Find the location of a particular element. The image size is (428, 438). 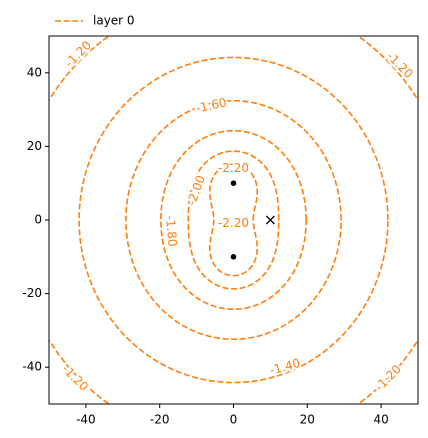

marker-x is located at coordinates (270, 220).